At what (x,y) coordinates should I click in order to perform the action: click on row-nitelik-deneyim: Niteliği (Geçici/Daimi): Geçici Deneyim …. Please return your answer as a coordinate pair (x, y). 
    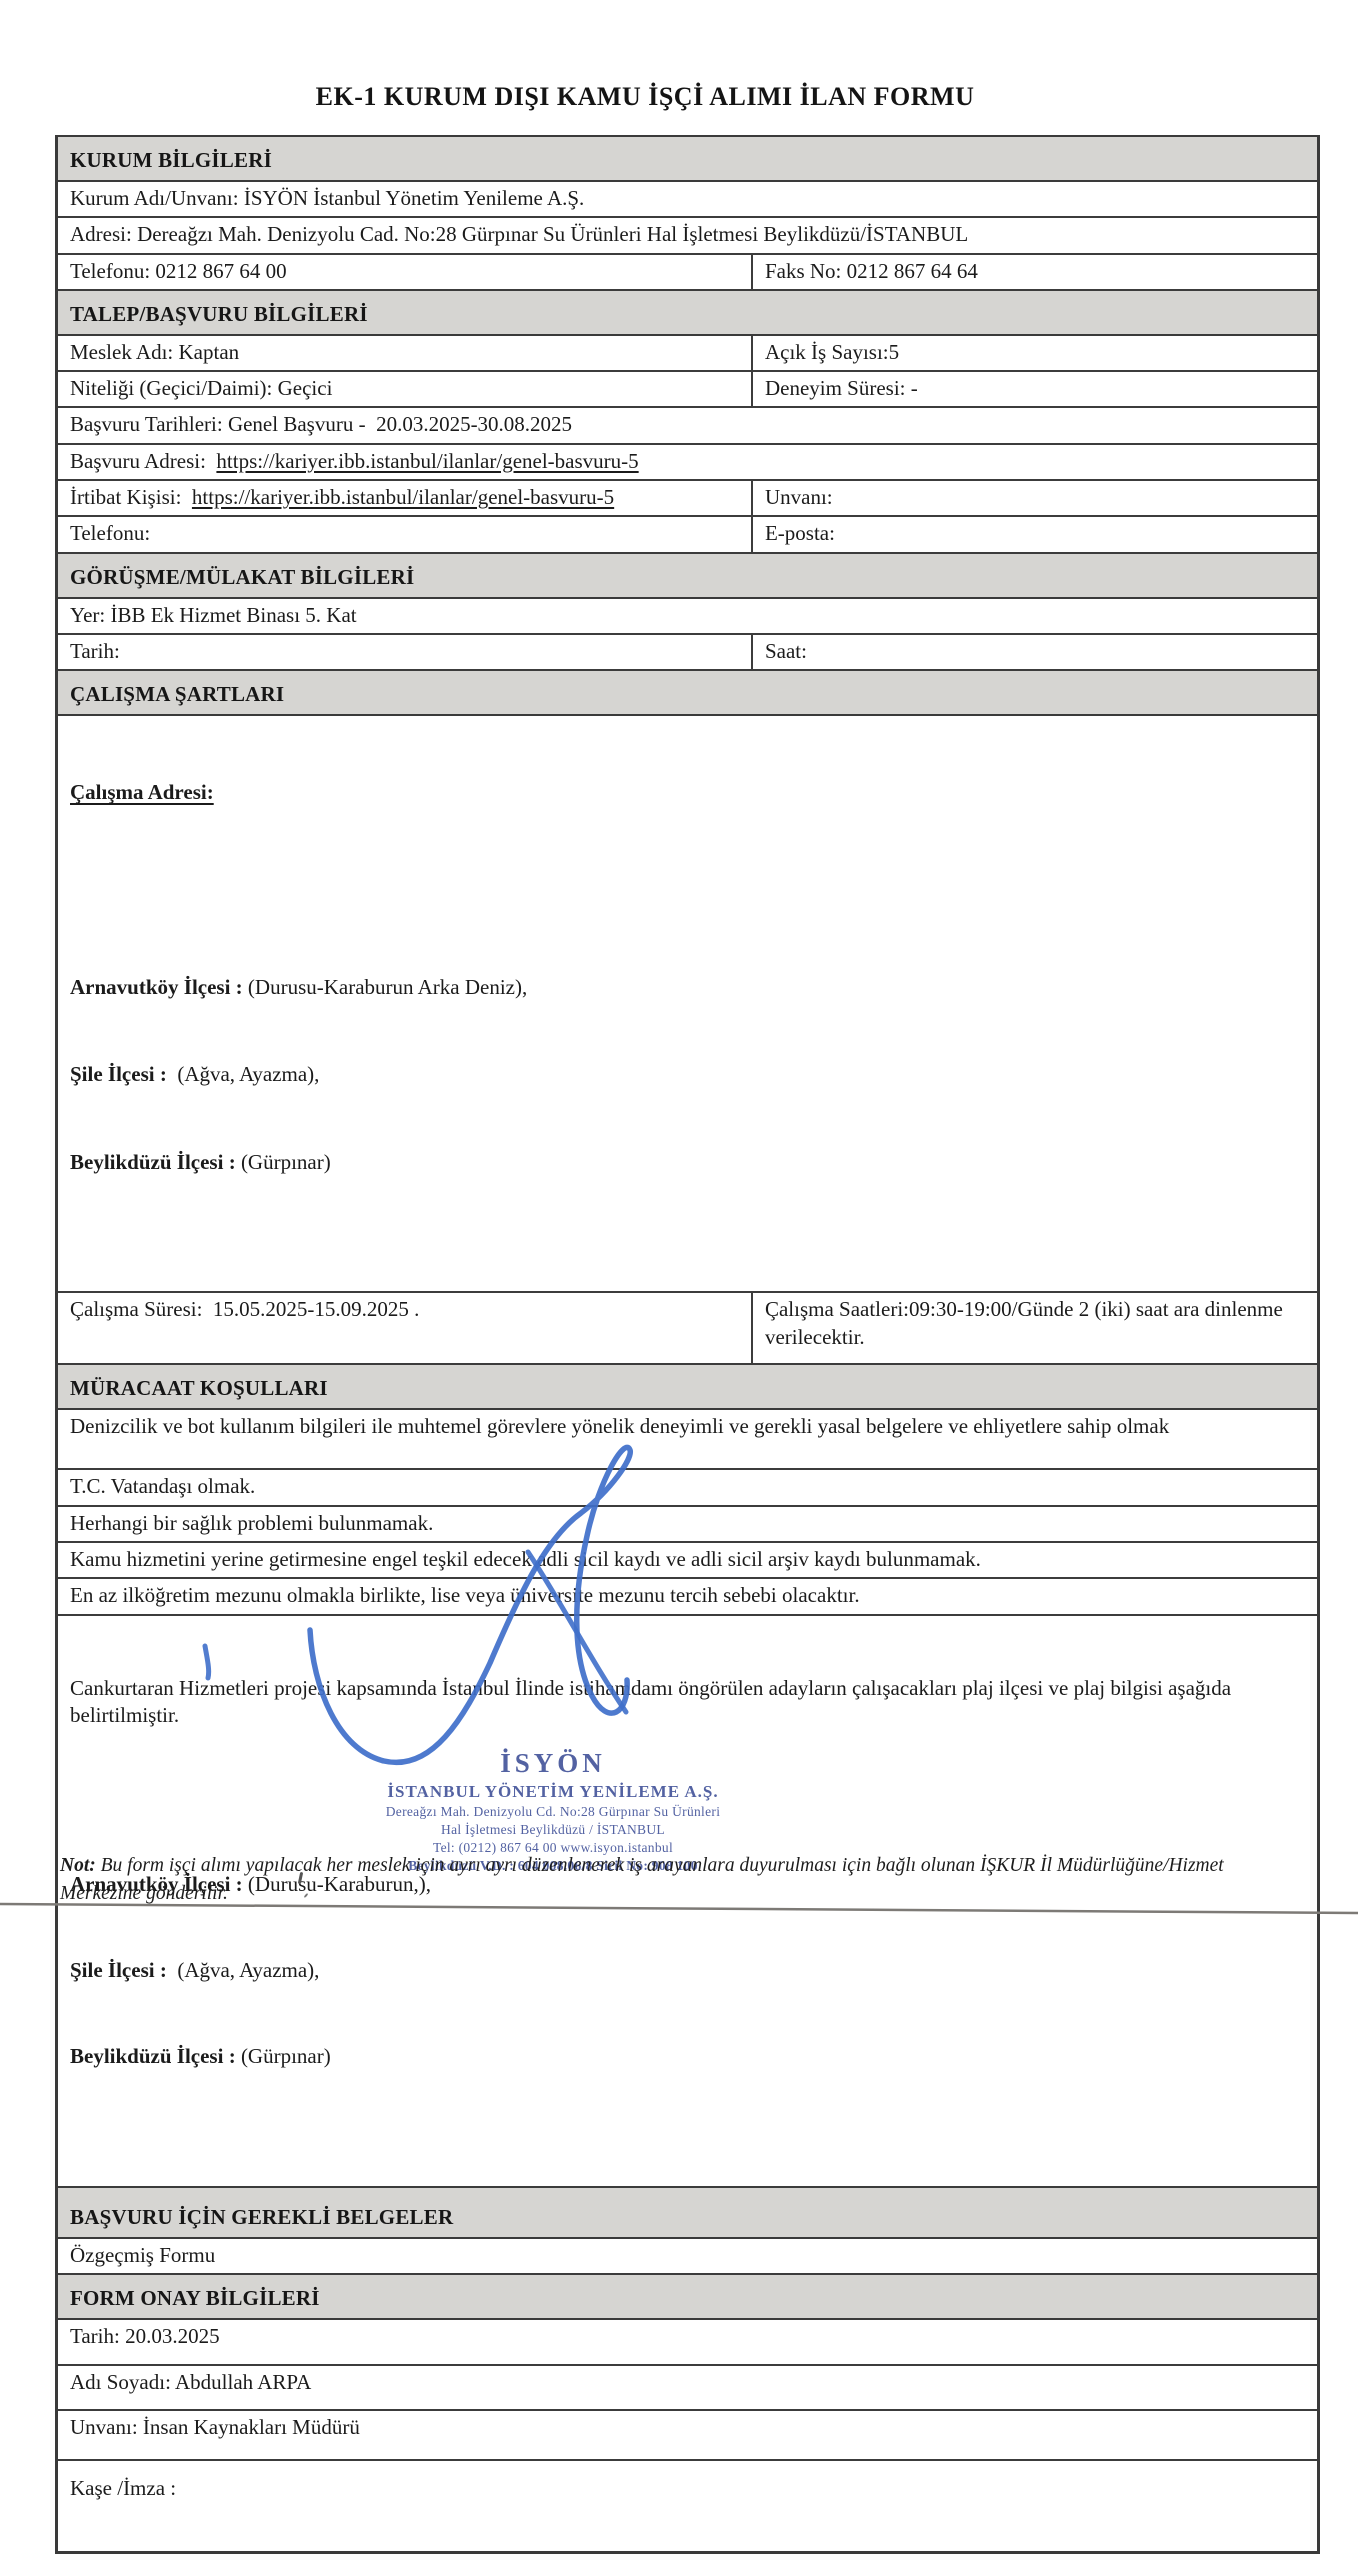
    Looking at the image, I should click on (687, 390).